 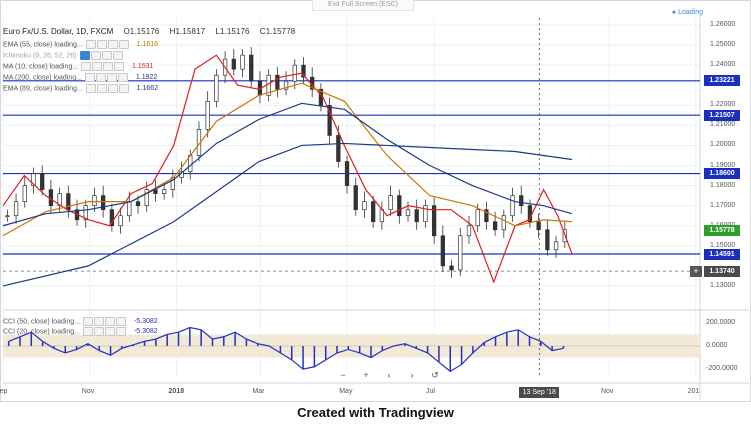 What do you see at coordinates (143, 67) in the screenshot?
I see `indicator-value: 1.1531` at bounding box center [143, 67].